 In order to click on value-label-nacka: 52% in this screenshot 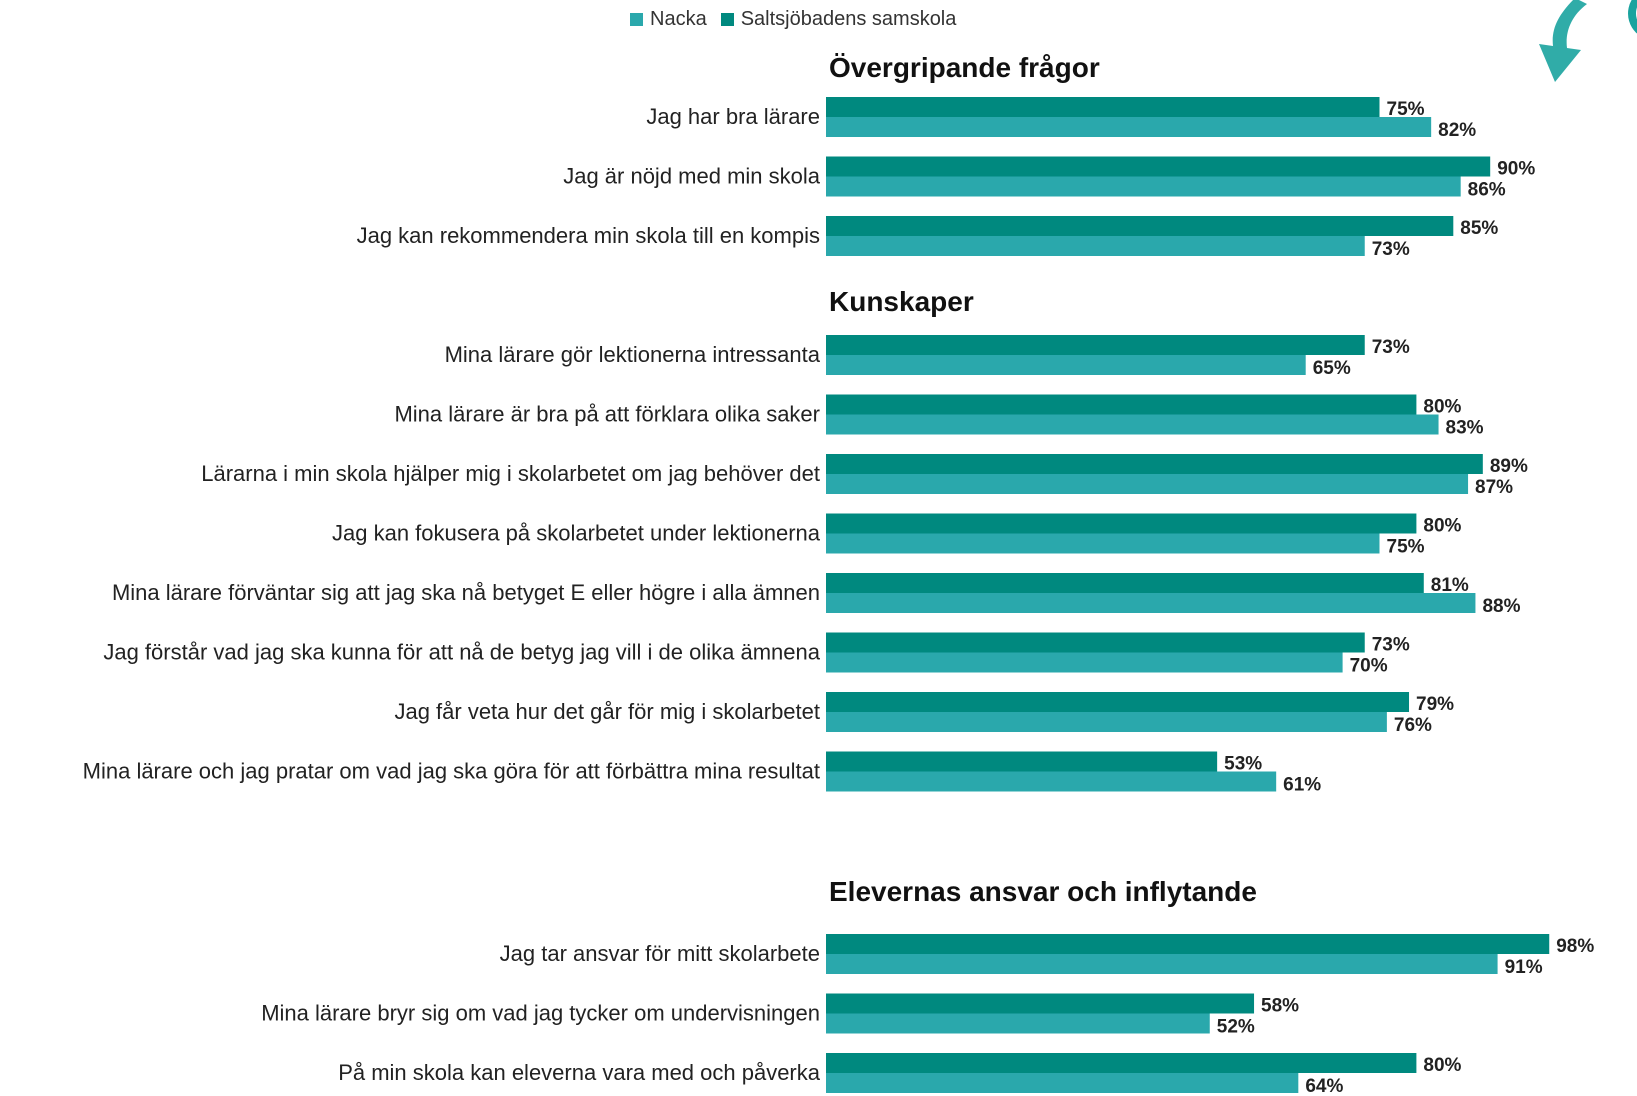, I will do `click(1236, 1027)`.